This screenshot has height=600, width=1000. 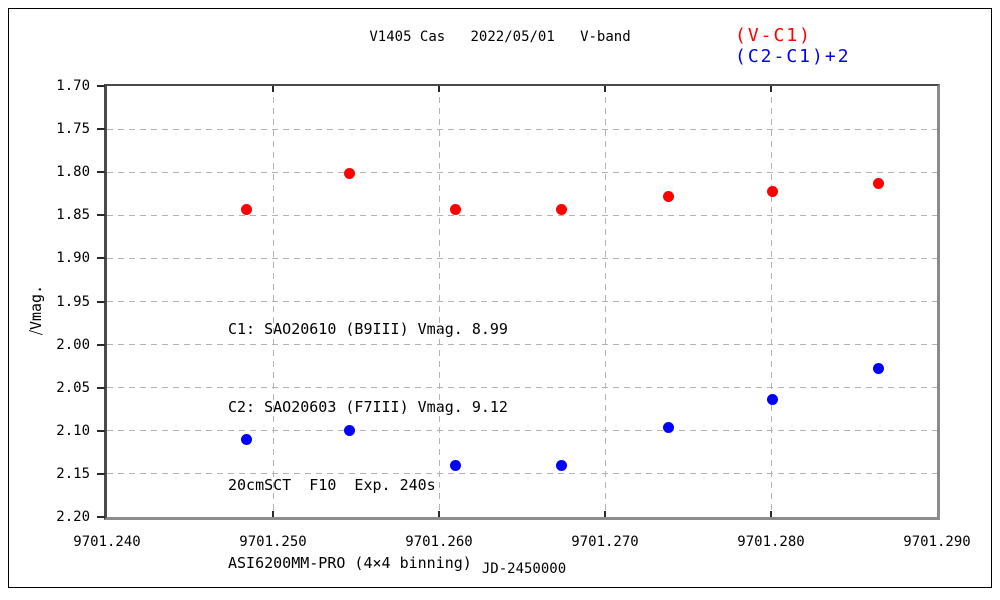 I want to click on annotation-line-c1: C1: SAO20610 (B9III) Vmag. 8.99, so click(x=368, y=329).